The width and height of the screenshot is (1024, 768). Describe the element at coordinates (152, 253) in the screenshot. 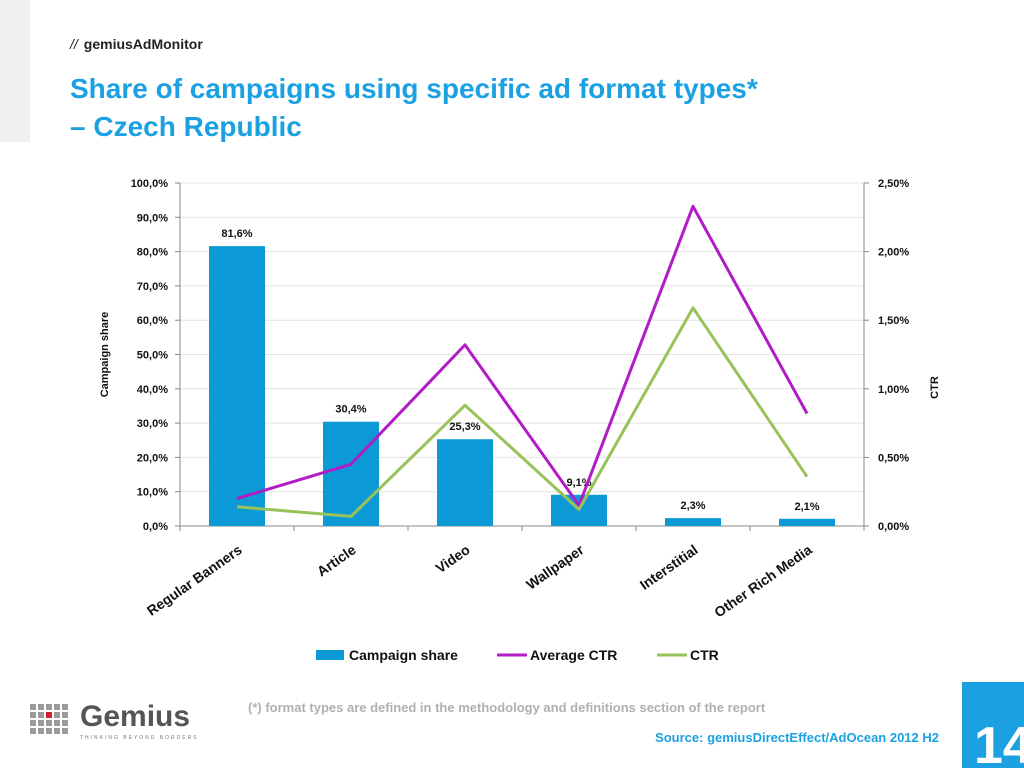

I see `y-tick-label: 80,0%` at that location.